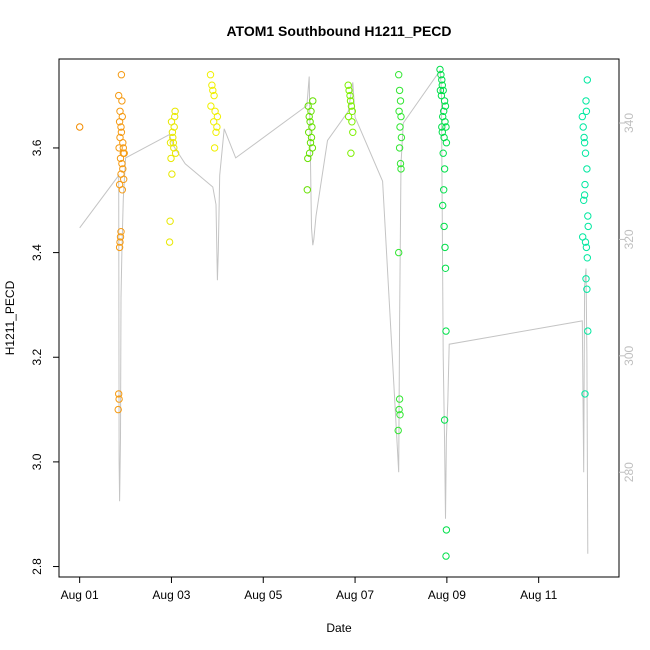  Describe the element at coordinates (44, 357) in the screenshot. I see `y-axis: 2.8 3.0 3.2 3.4 3.6` at that location.